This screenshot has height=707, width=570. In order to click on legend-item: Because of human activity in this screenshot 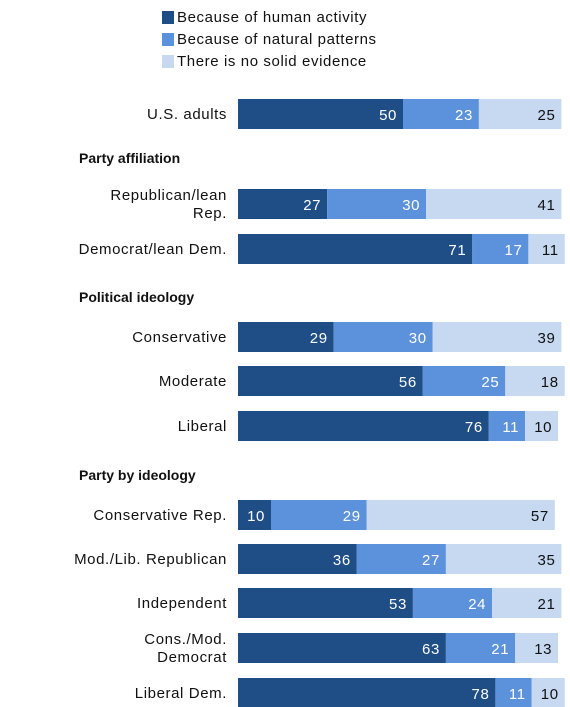, I will do `click(269, 17)`.